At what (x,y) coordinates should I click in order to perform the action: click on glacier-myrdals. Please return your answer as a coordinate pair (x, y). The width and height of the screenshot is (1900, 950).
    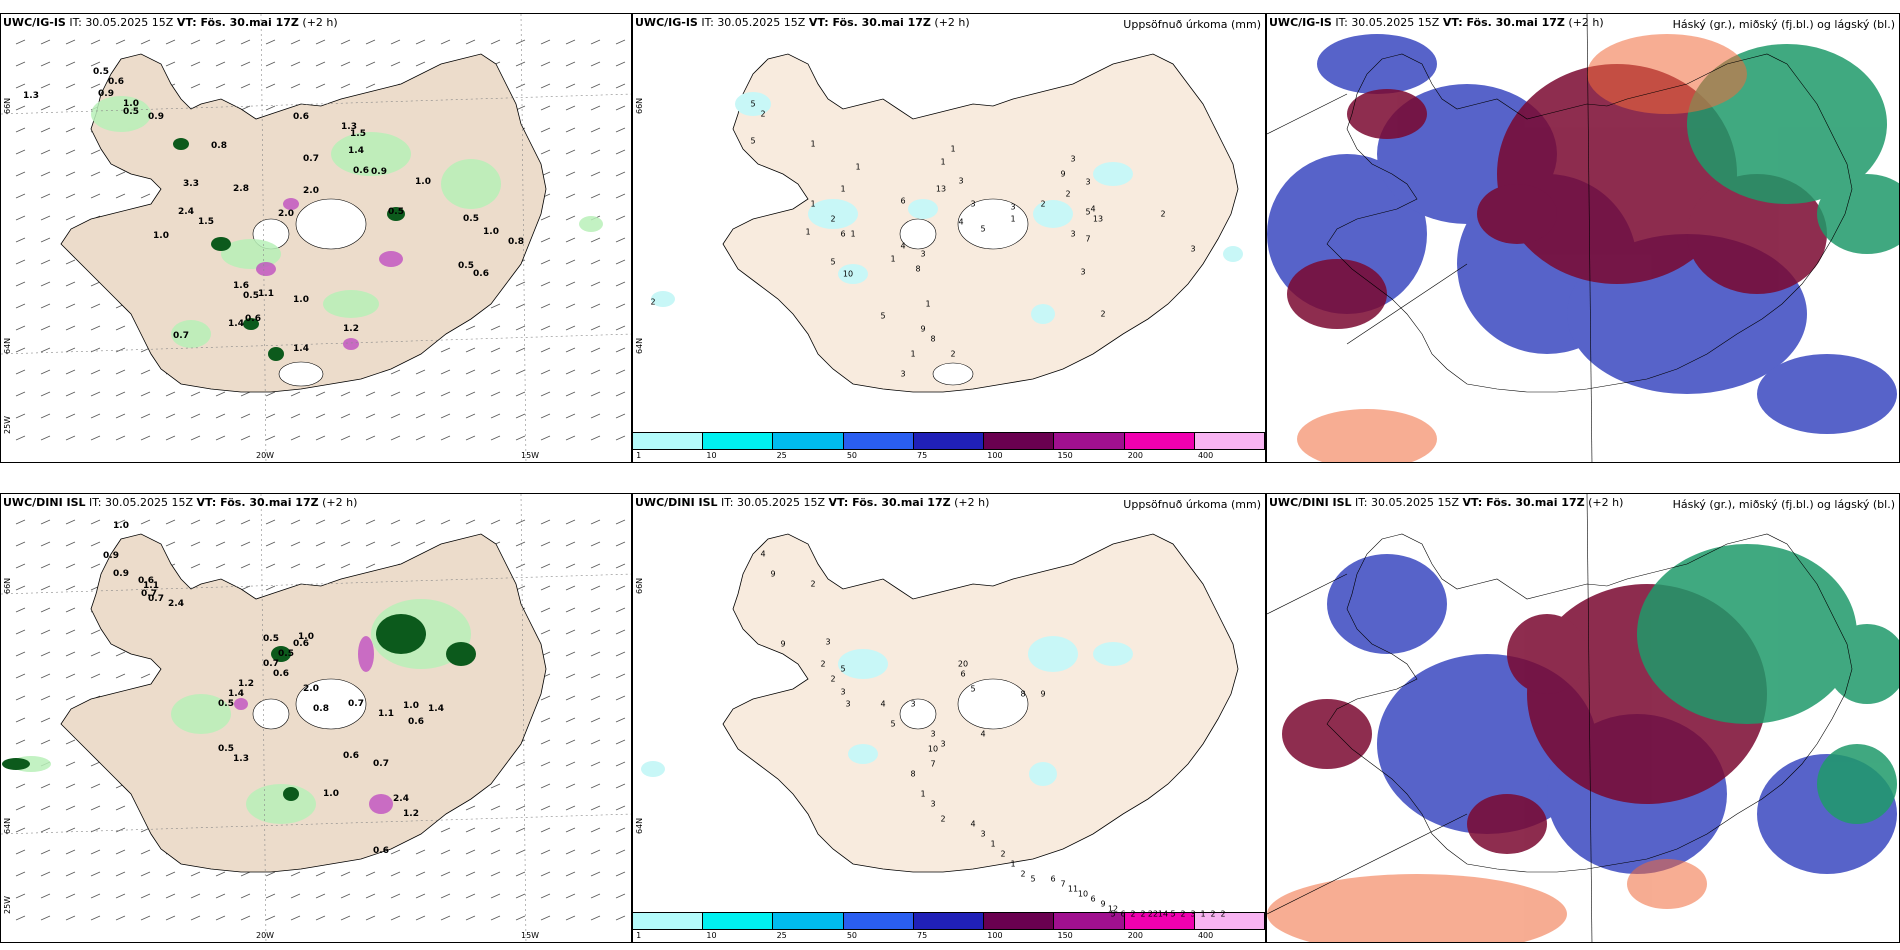
    Looking at the image, I should click on (953, 374).